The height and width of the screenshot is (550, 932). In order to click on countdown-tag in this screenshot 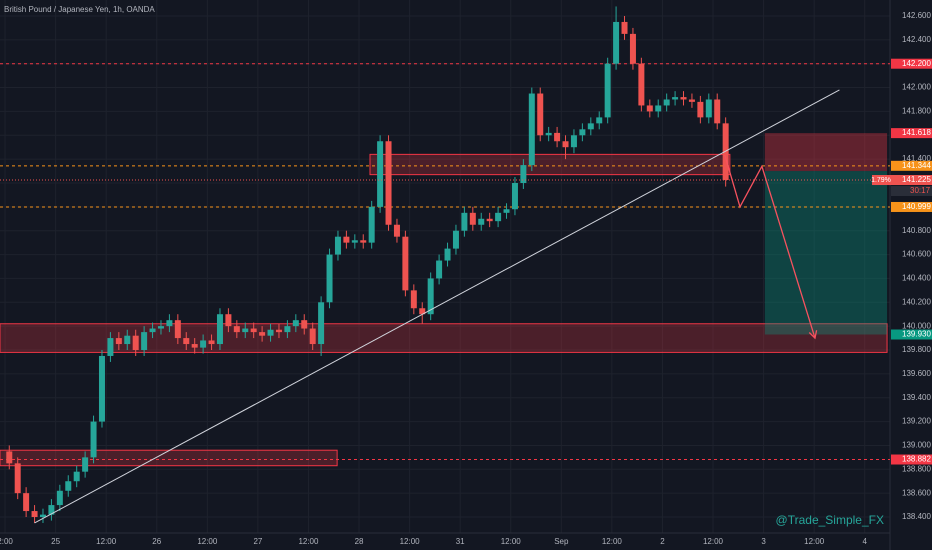, I will do `click(911, 191)`.